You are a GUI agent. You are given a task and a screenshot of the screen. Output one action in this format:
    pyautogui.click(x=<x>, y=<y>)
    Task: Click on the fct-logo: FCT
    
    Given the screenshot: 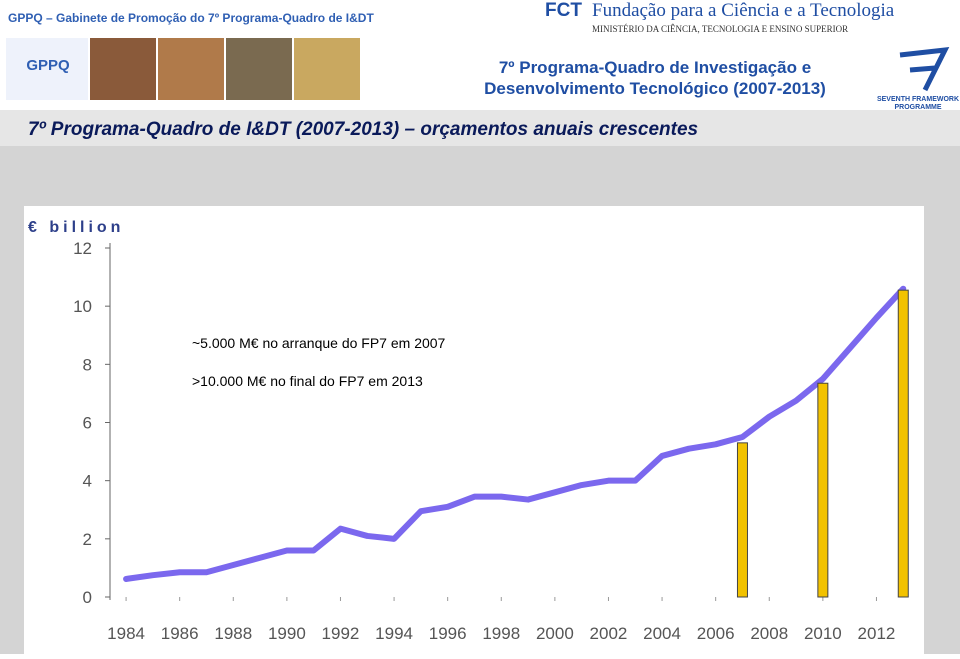 What is the action you would take?
    pyautogui.click(x=563, y=10)
    